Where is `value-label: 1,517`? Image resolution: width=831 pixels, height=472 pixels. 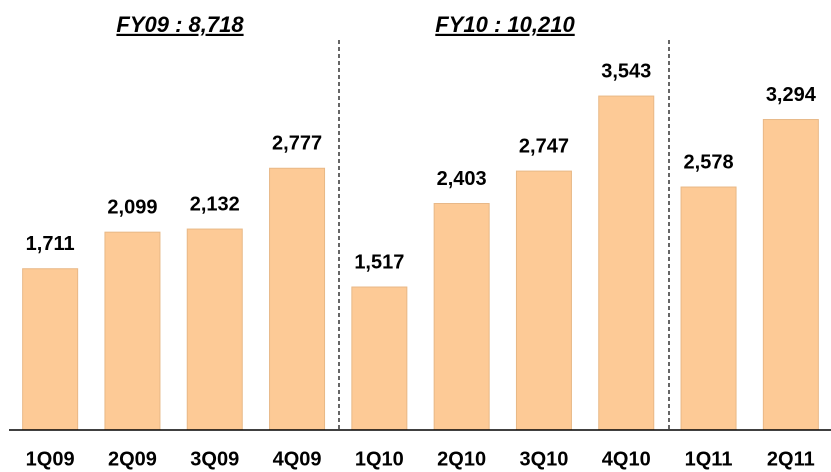 value-label: 1,517 is located at coordinates (379, 262).